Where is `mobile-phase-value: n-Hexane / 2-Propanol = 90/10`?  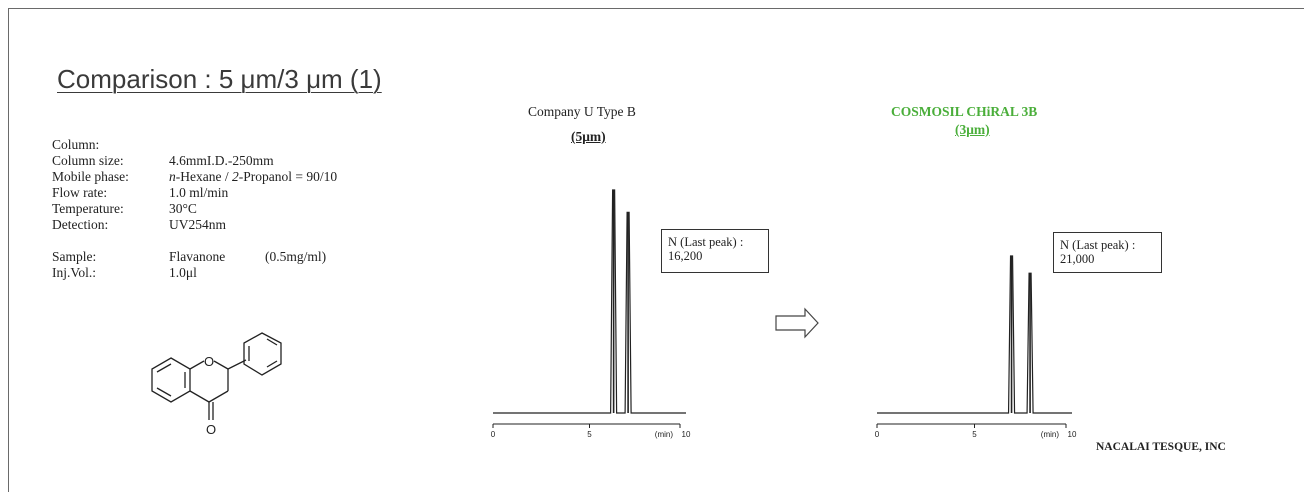 mobile-phase-value: n-Hexane / 2-Propanol = 90/10 is located at coordinates (253, 176).